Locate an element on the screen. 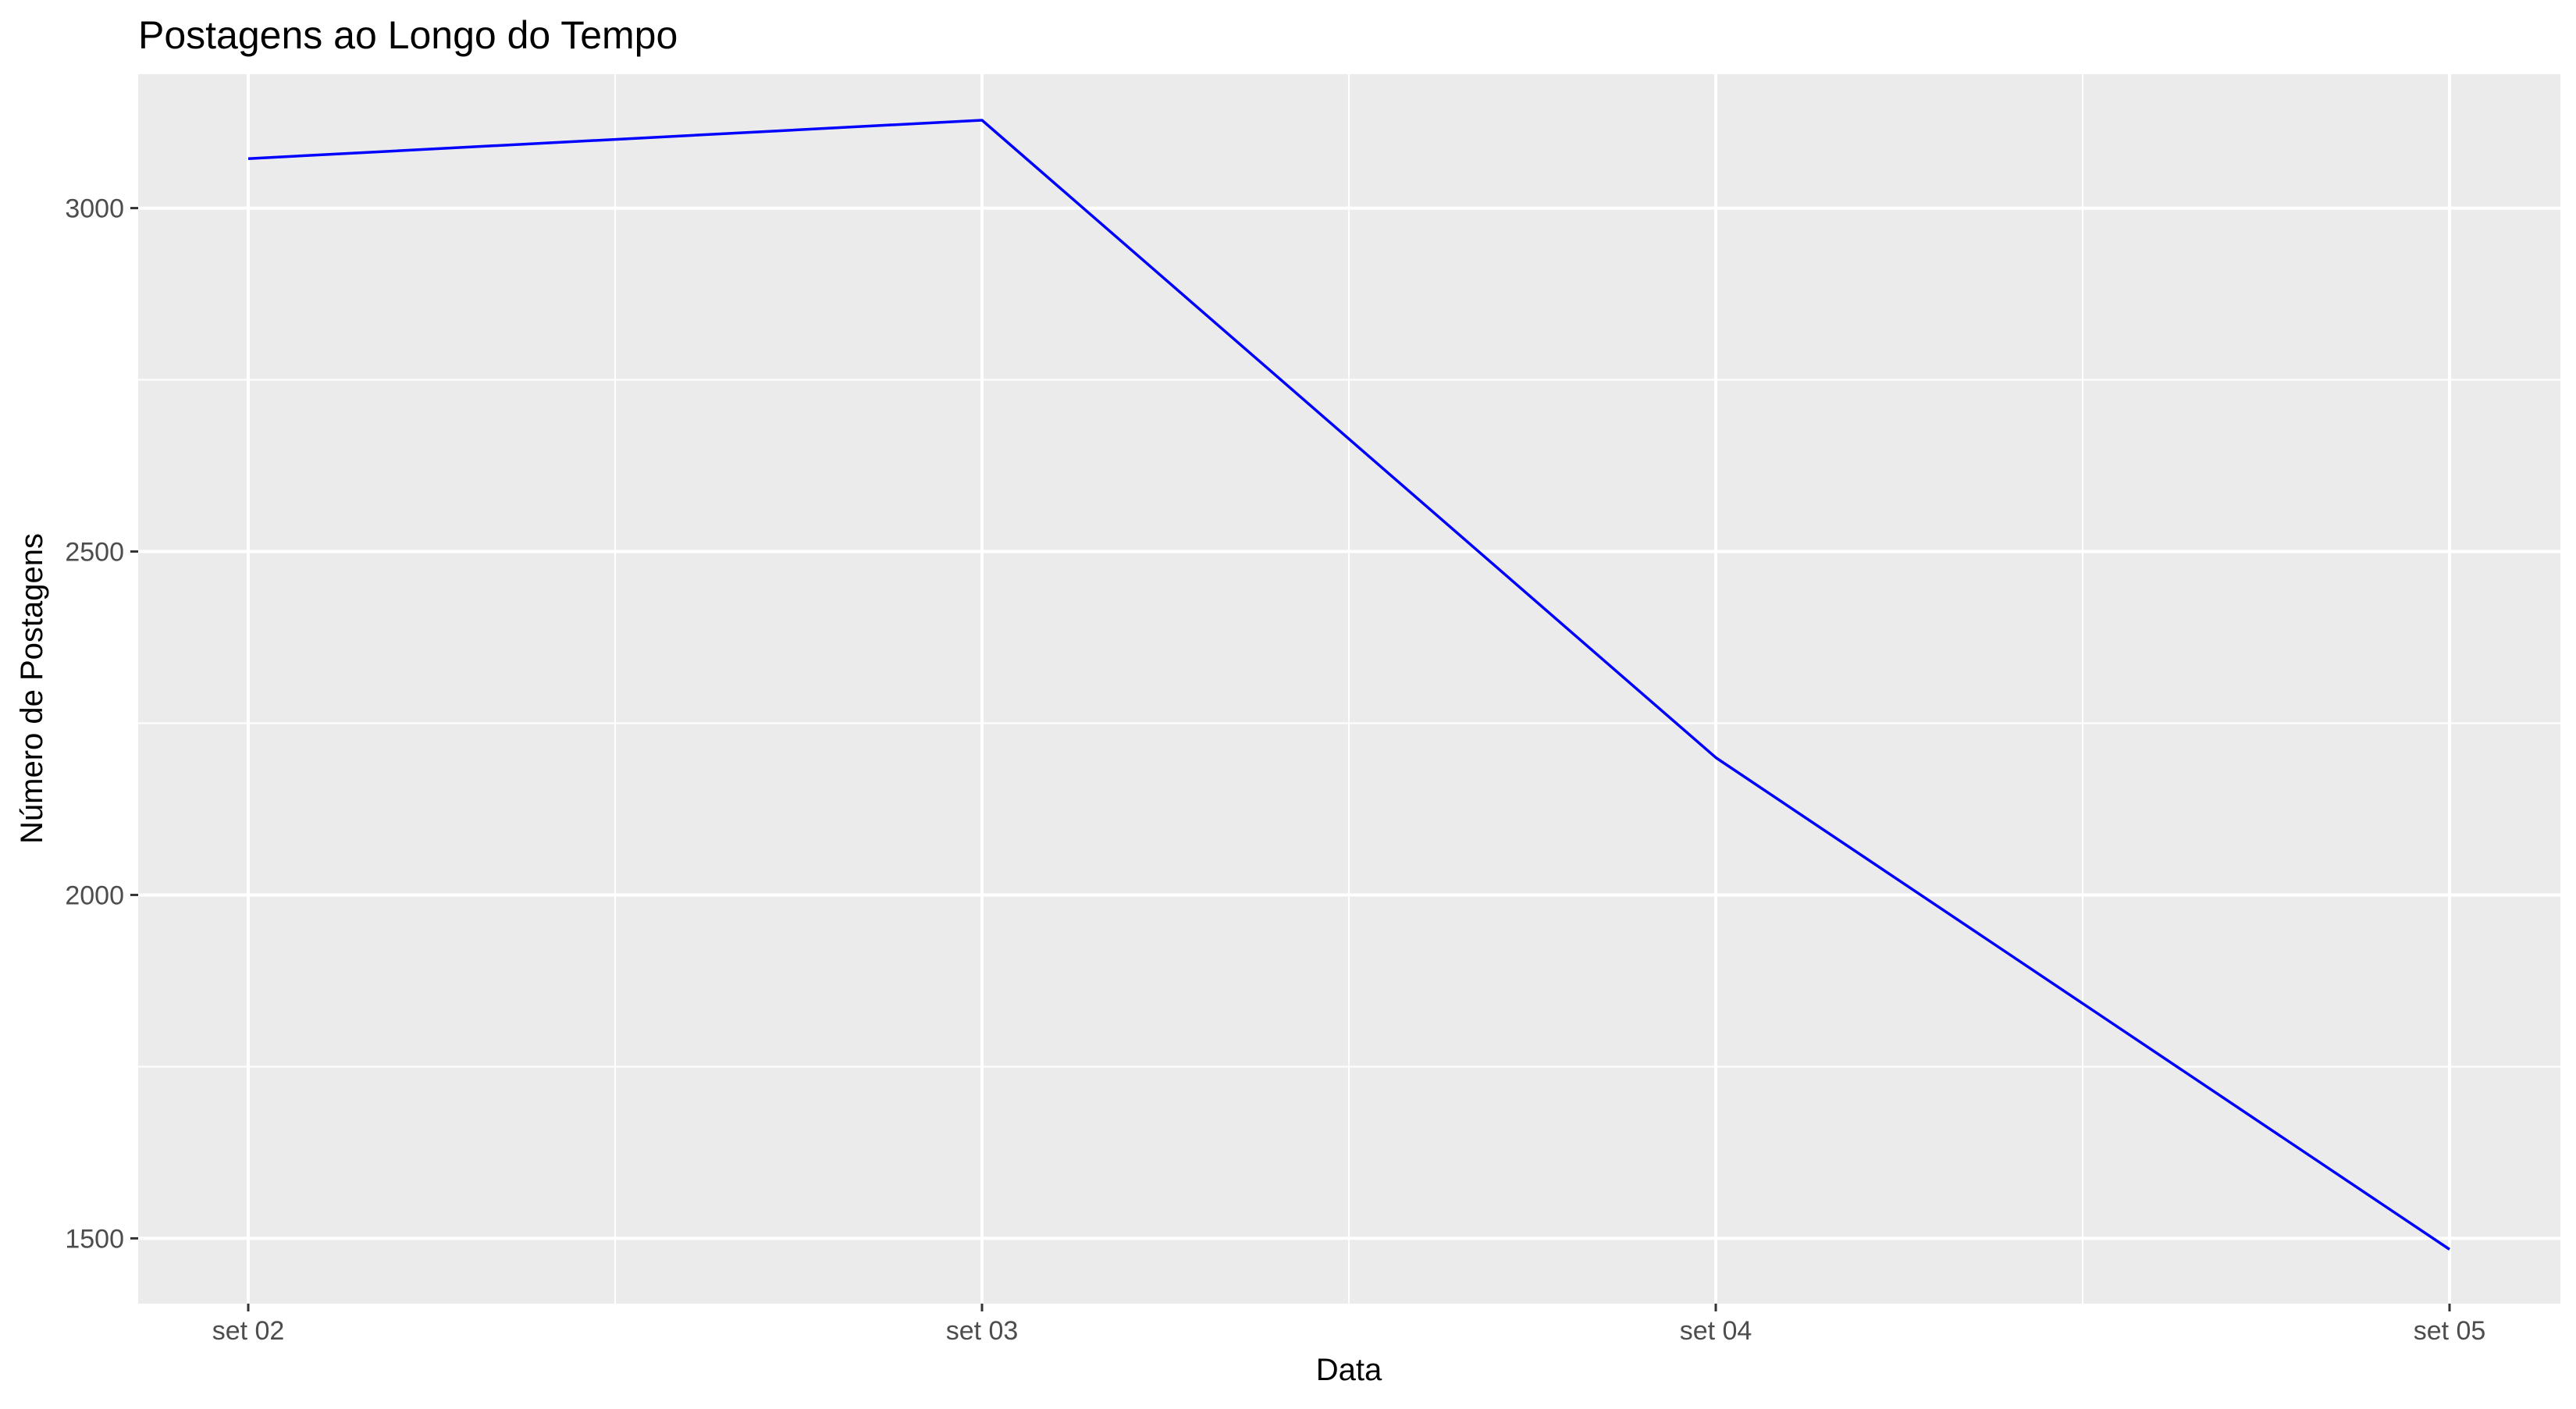 The width and height of the screenshot is (2576, 1409). y-tick-label: 2000 is located at coordinates (94, 895).